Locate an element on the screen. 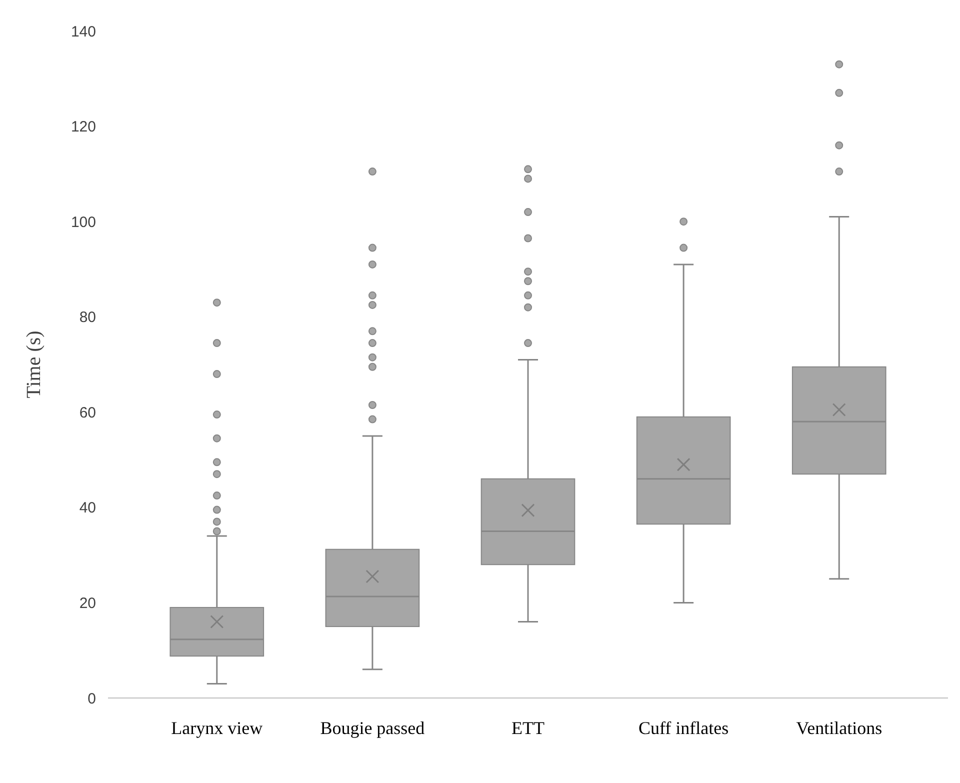 The width and height of the screenshot is (960, 783). y-tick-label: 60 is located at coordinates (87, 413).